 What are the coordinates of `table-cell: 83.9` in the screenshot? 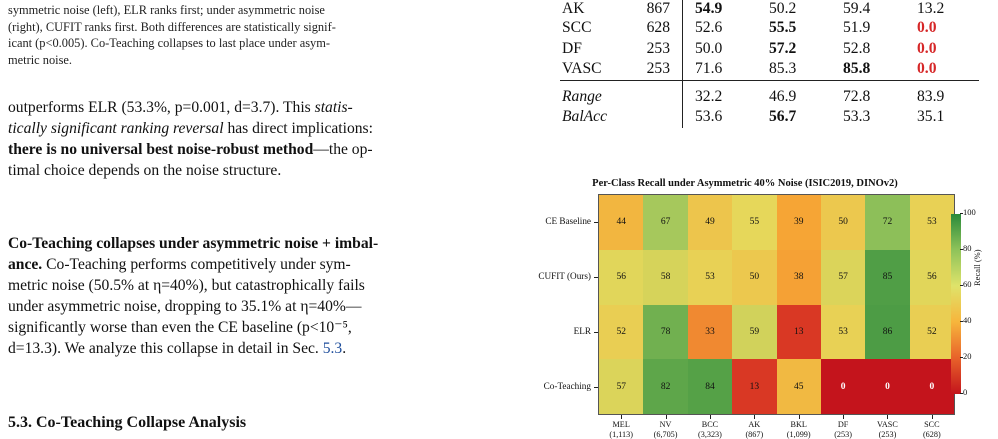 It's located at (942, 93).